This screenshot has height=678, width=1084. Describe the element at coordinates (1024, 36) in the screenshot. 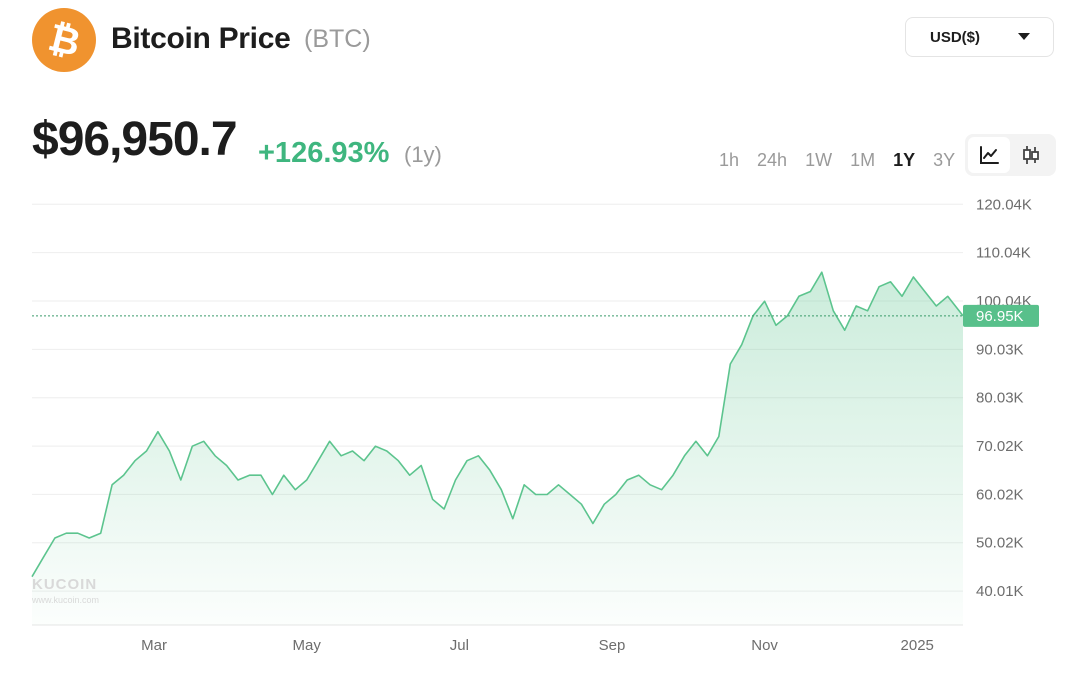

I see `caret-down-icon` at that location.